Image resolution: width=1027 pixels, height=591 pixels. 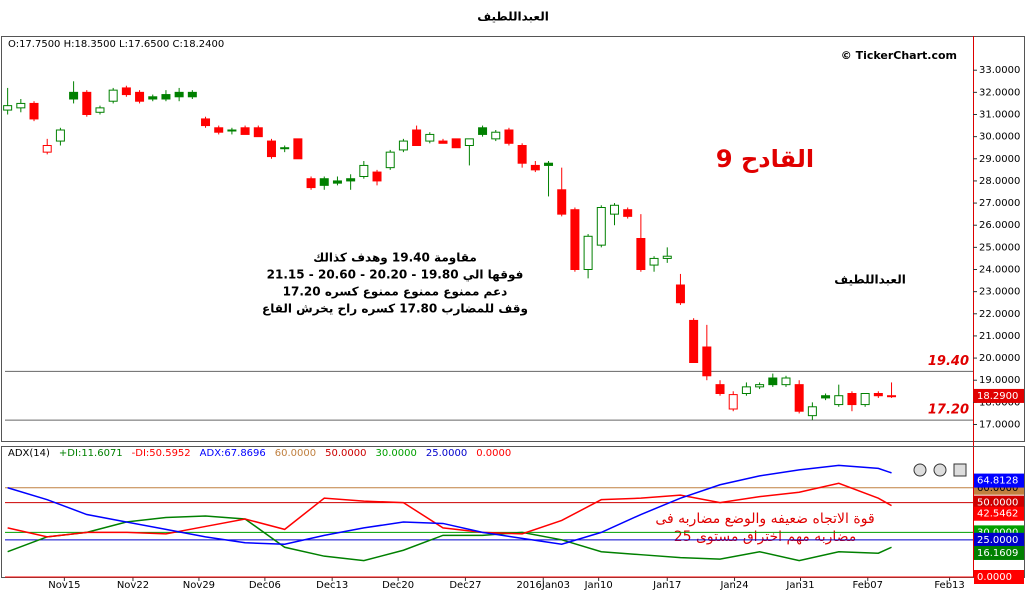 I want to click on x-tick-label: Jan10, so click(x=598, y=585).